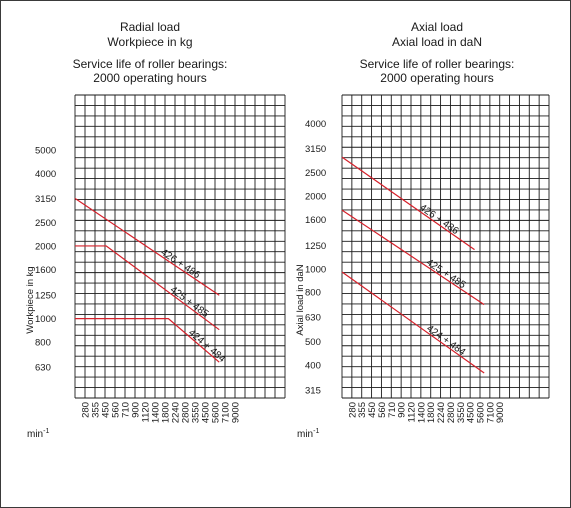 This screenshot has height=508, width=571. What do you see at coordinates (43, 368) in the screenshot?
I see `left-y-tick-label: 630` at bounding box center [43, 368].